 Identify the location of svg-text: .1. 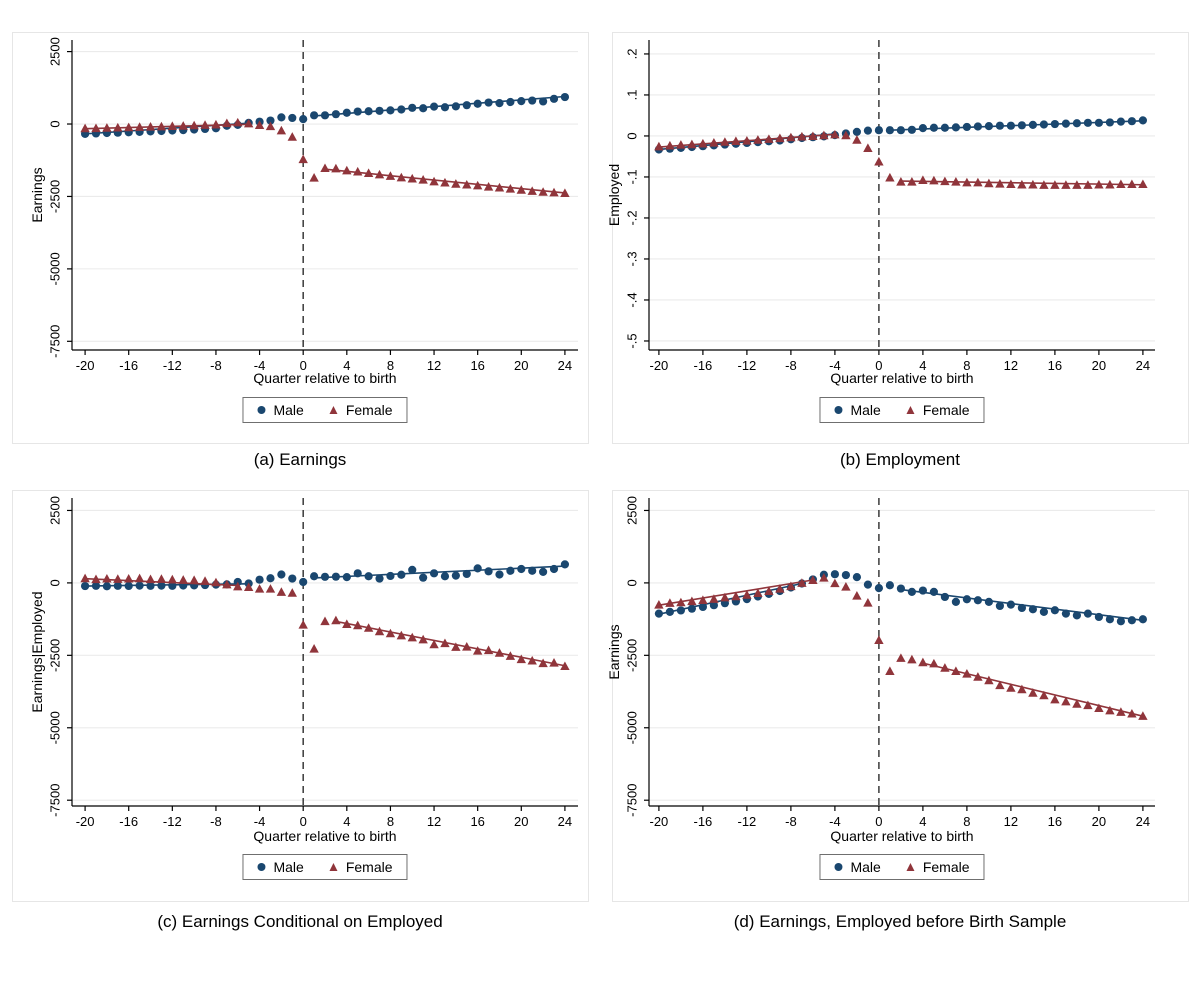
(631, 95).